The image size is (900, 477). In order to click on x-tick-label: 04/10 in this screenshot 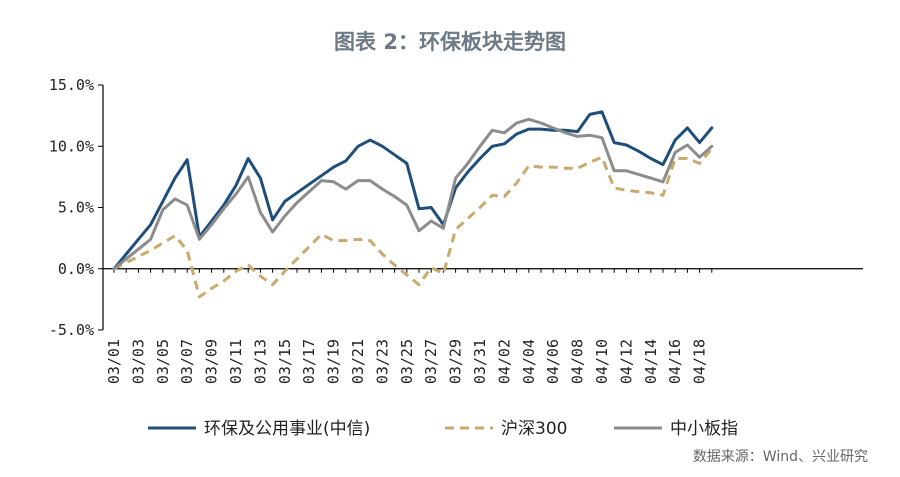, I will do `click(602, 361)`.